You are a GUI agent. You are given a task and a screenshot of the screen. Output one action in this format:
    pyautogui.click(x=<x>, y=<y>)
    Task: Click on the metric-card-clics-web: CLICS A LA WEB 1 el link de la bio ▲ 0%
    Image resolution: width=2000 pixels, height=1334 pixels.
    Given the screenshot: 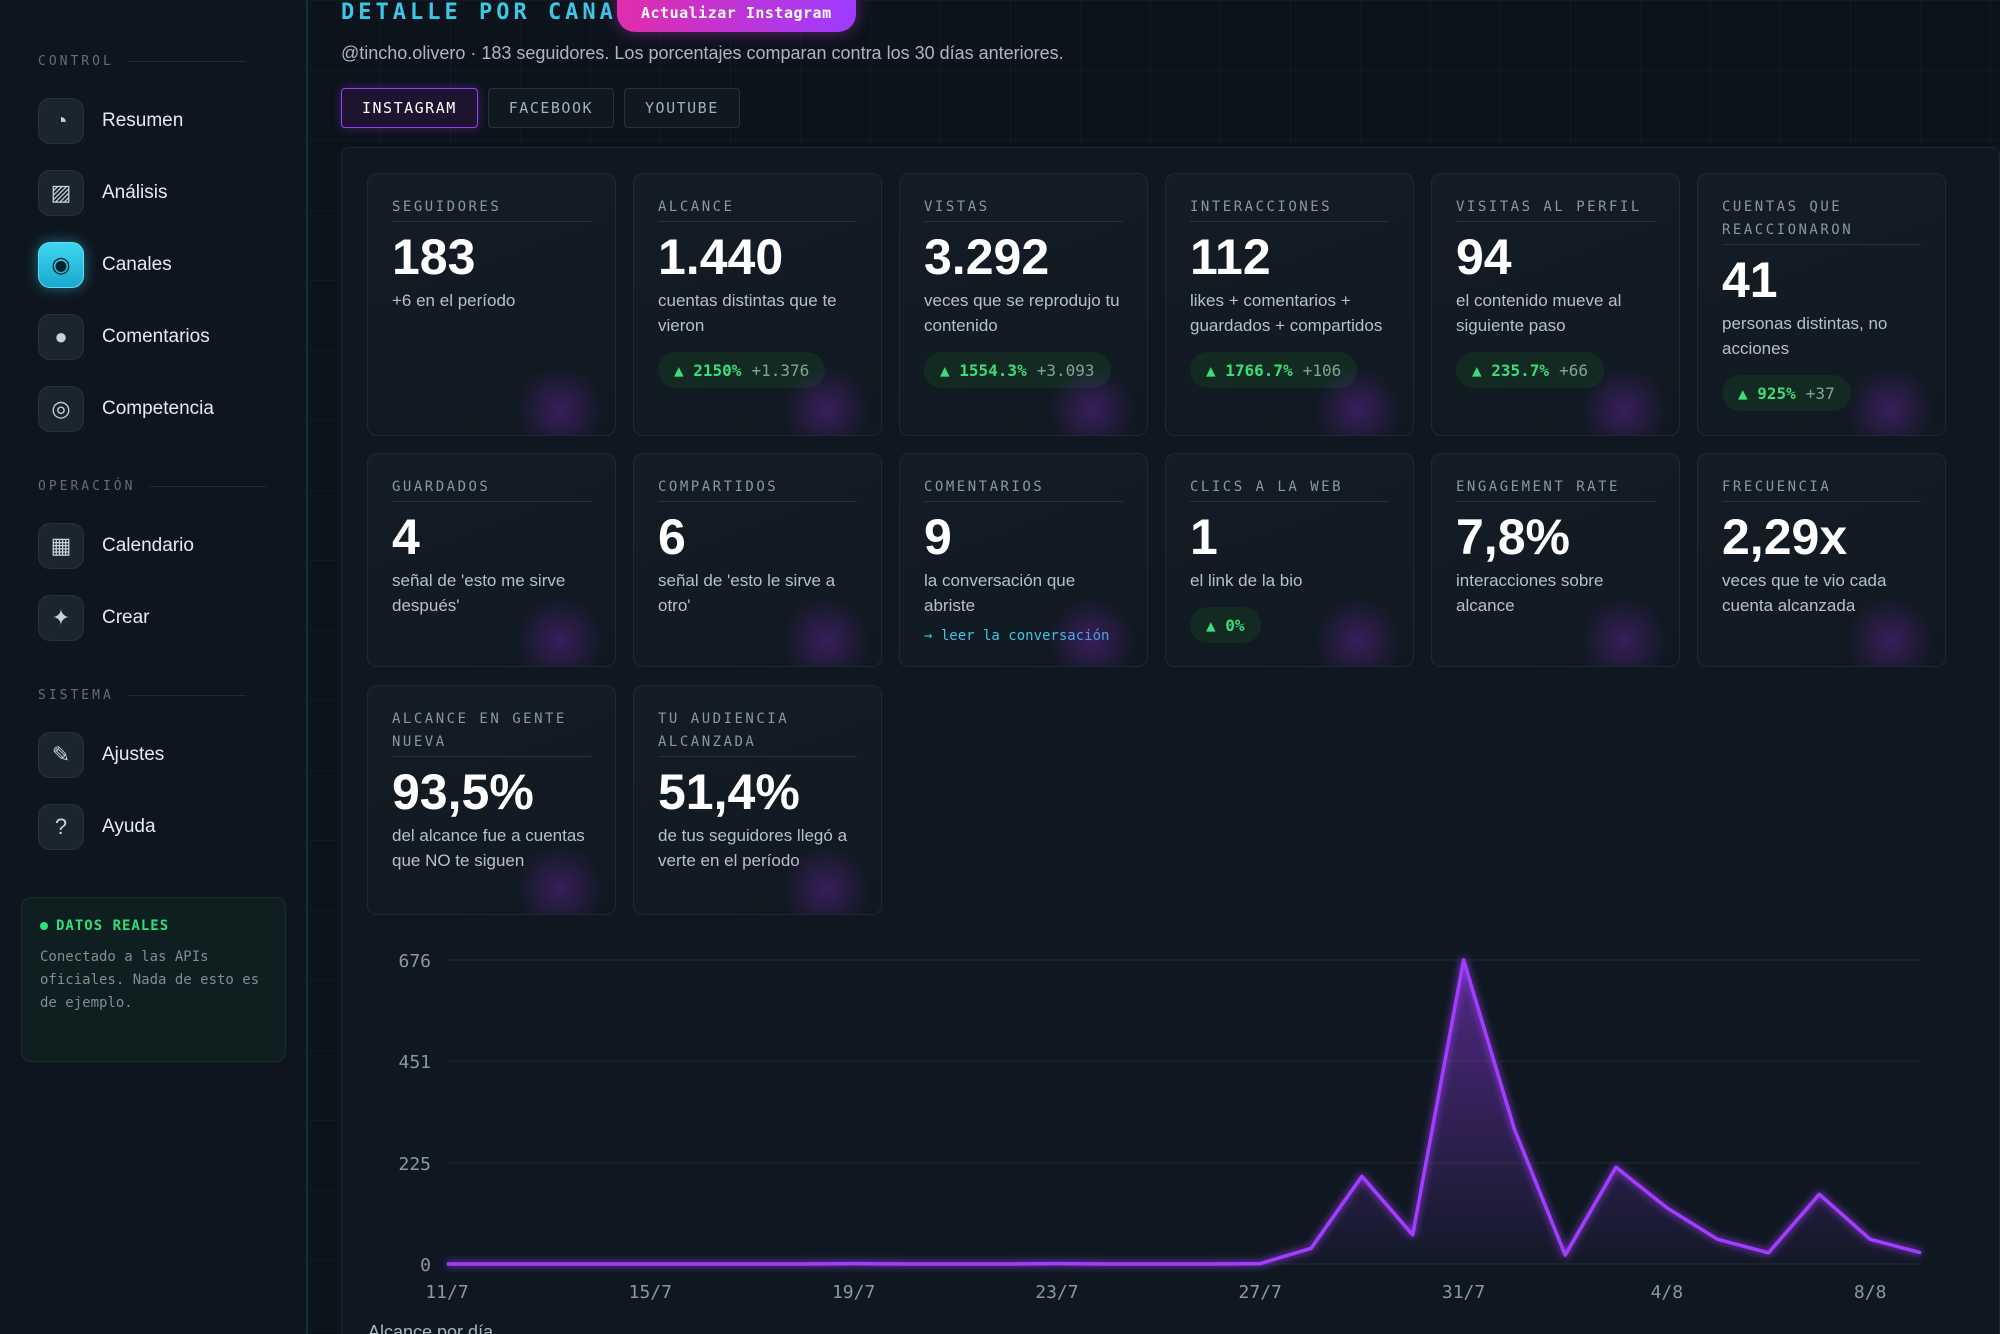 What is the action you would take?
    pyautogui.click(x=1289, y=560)
    